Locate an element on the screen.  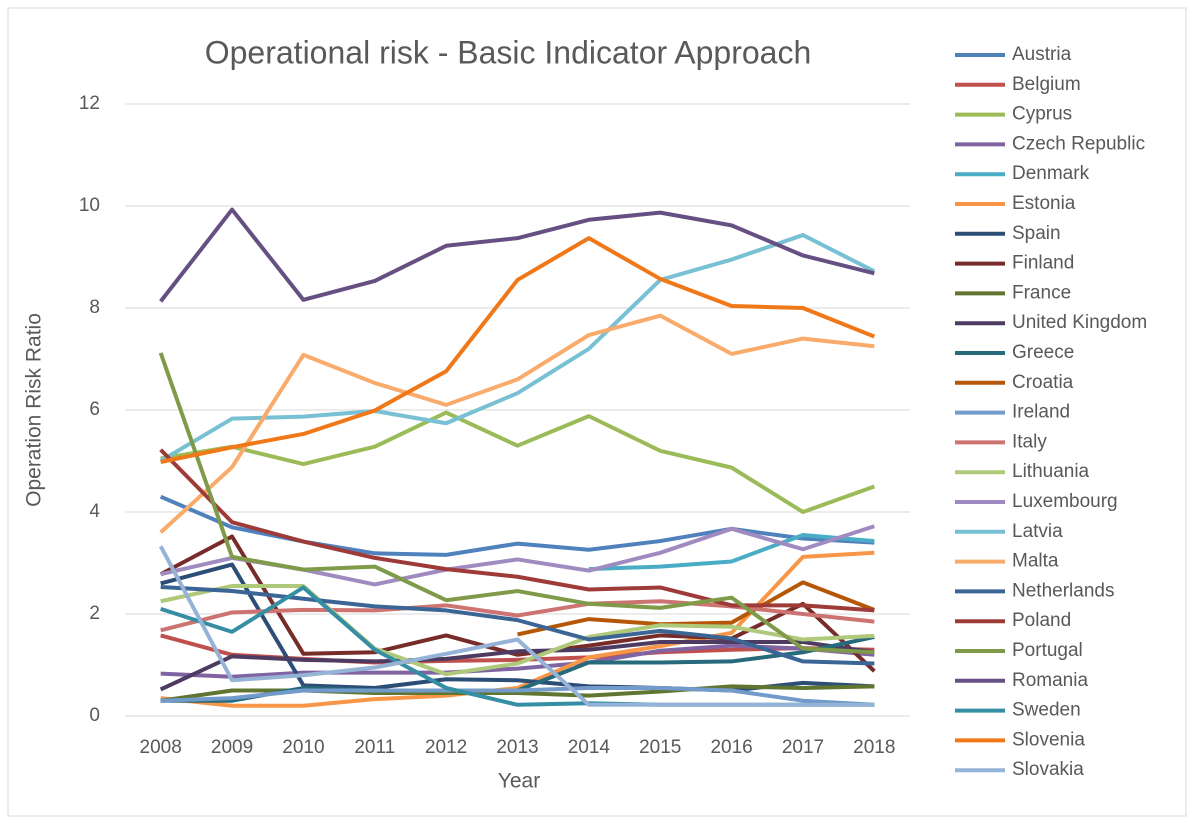
legend-label: Czech Republic is located at coordinates (1078, 143).